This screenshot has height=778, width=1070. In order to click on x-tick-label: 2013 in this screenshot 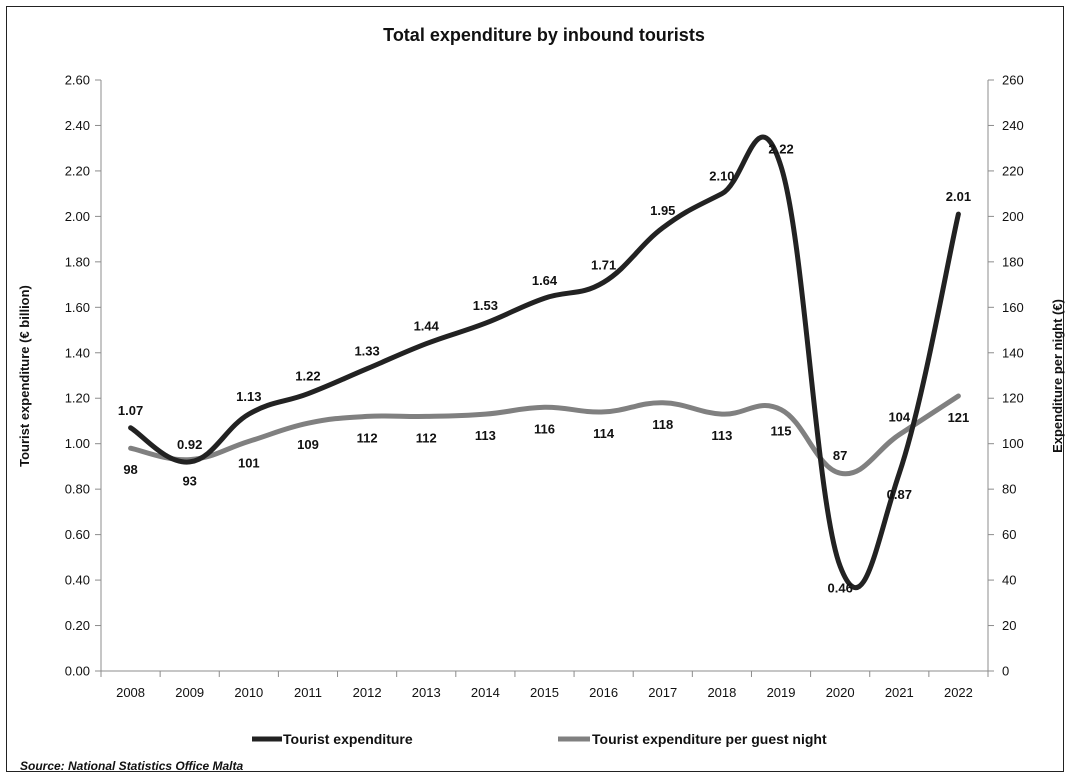, I will do `click(426, 692)`.